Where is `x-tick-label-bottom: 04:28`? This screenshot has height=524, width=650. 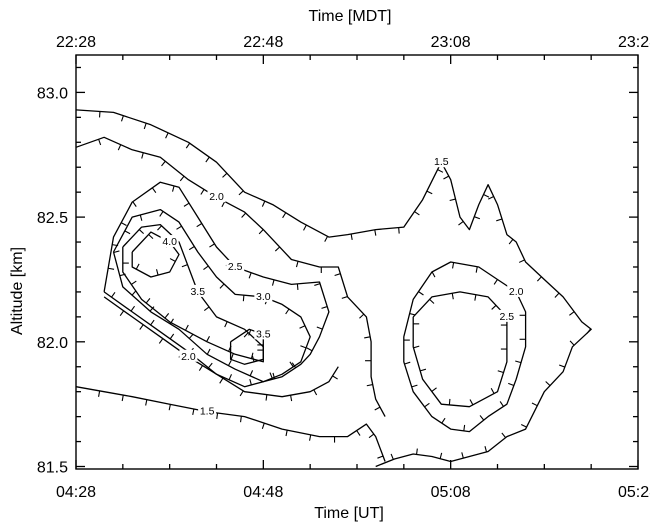
x-tick-label-bottom: 04:28 is located at coordinates (76, 492).